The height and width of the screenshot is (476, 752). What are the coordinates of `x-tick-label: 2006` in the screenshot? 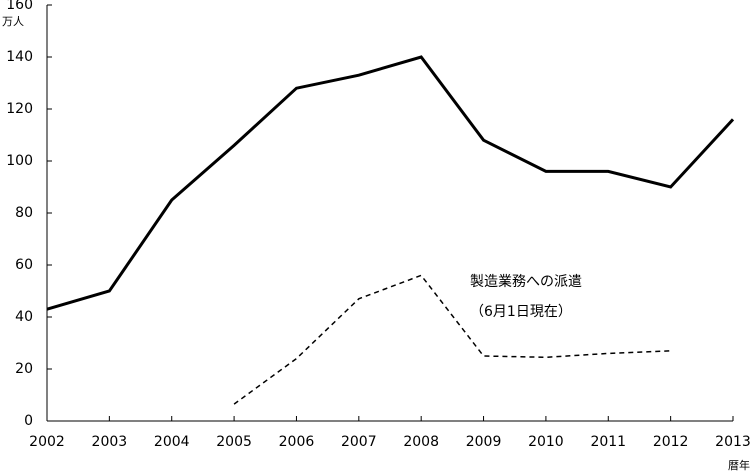 It's located at (297, 442).